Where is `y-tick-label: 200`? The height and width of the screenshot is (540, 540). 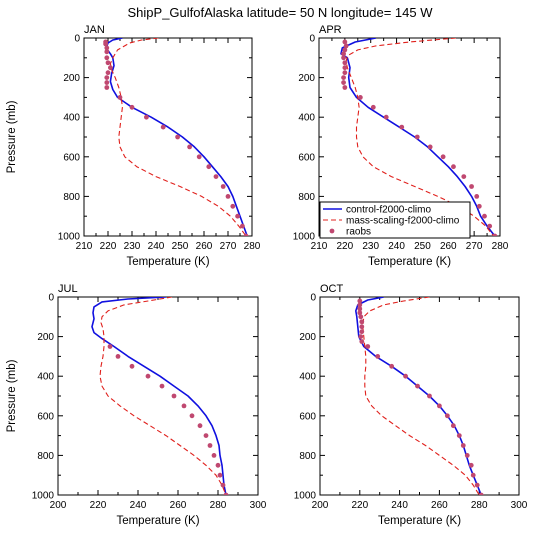
y-tick-label: 200 is located at coordinates (307, 337).